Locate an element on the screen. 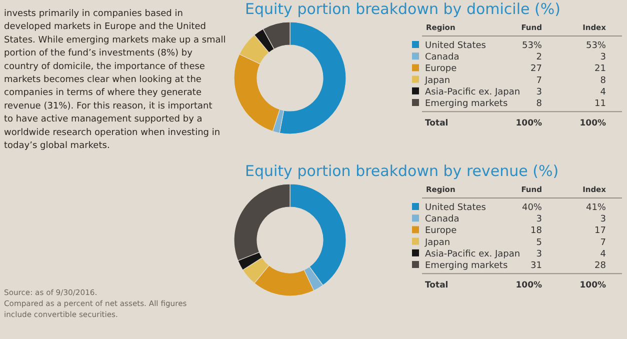 Image resolution: width=627 pixels, height=339 pixels. data-label: 17 is located at coordinates (600, 231).